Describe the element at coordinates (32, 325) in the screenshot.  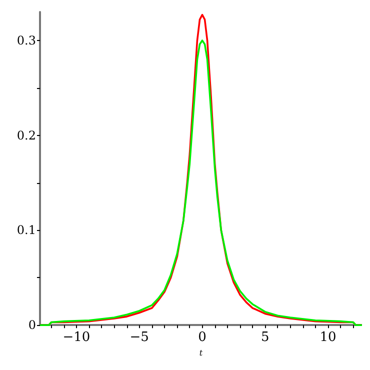
I see `y-tick-label: 0` at that location.